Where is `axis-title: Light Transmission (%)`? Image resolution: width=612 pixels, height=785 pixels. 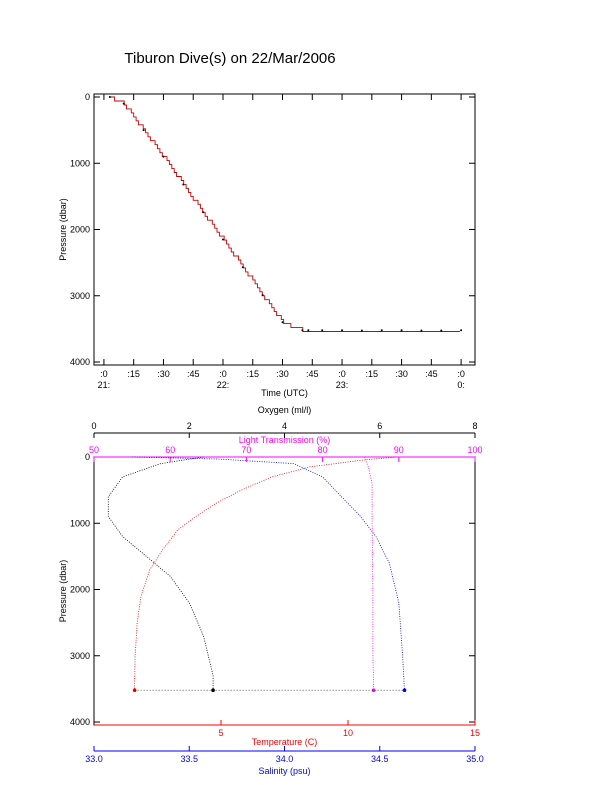
axis-title: Light Transmission (%) is located at coordinates (285, 440).